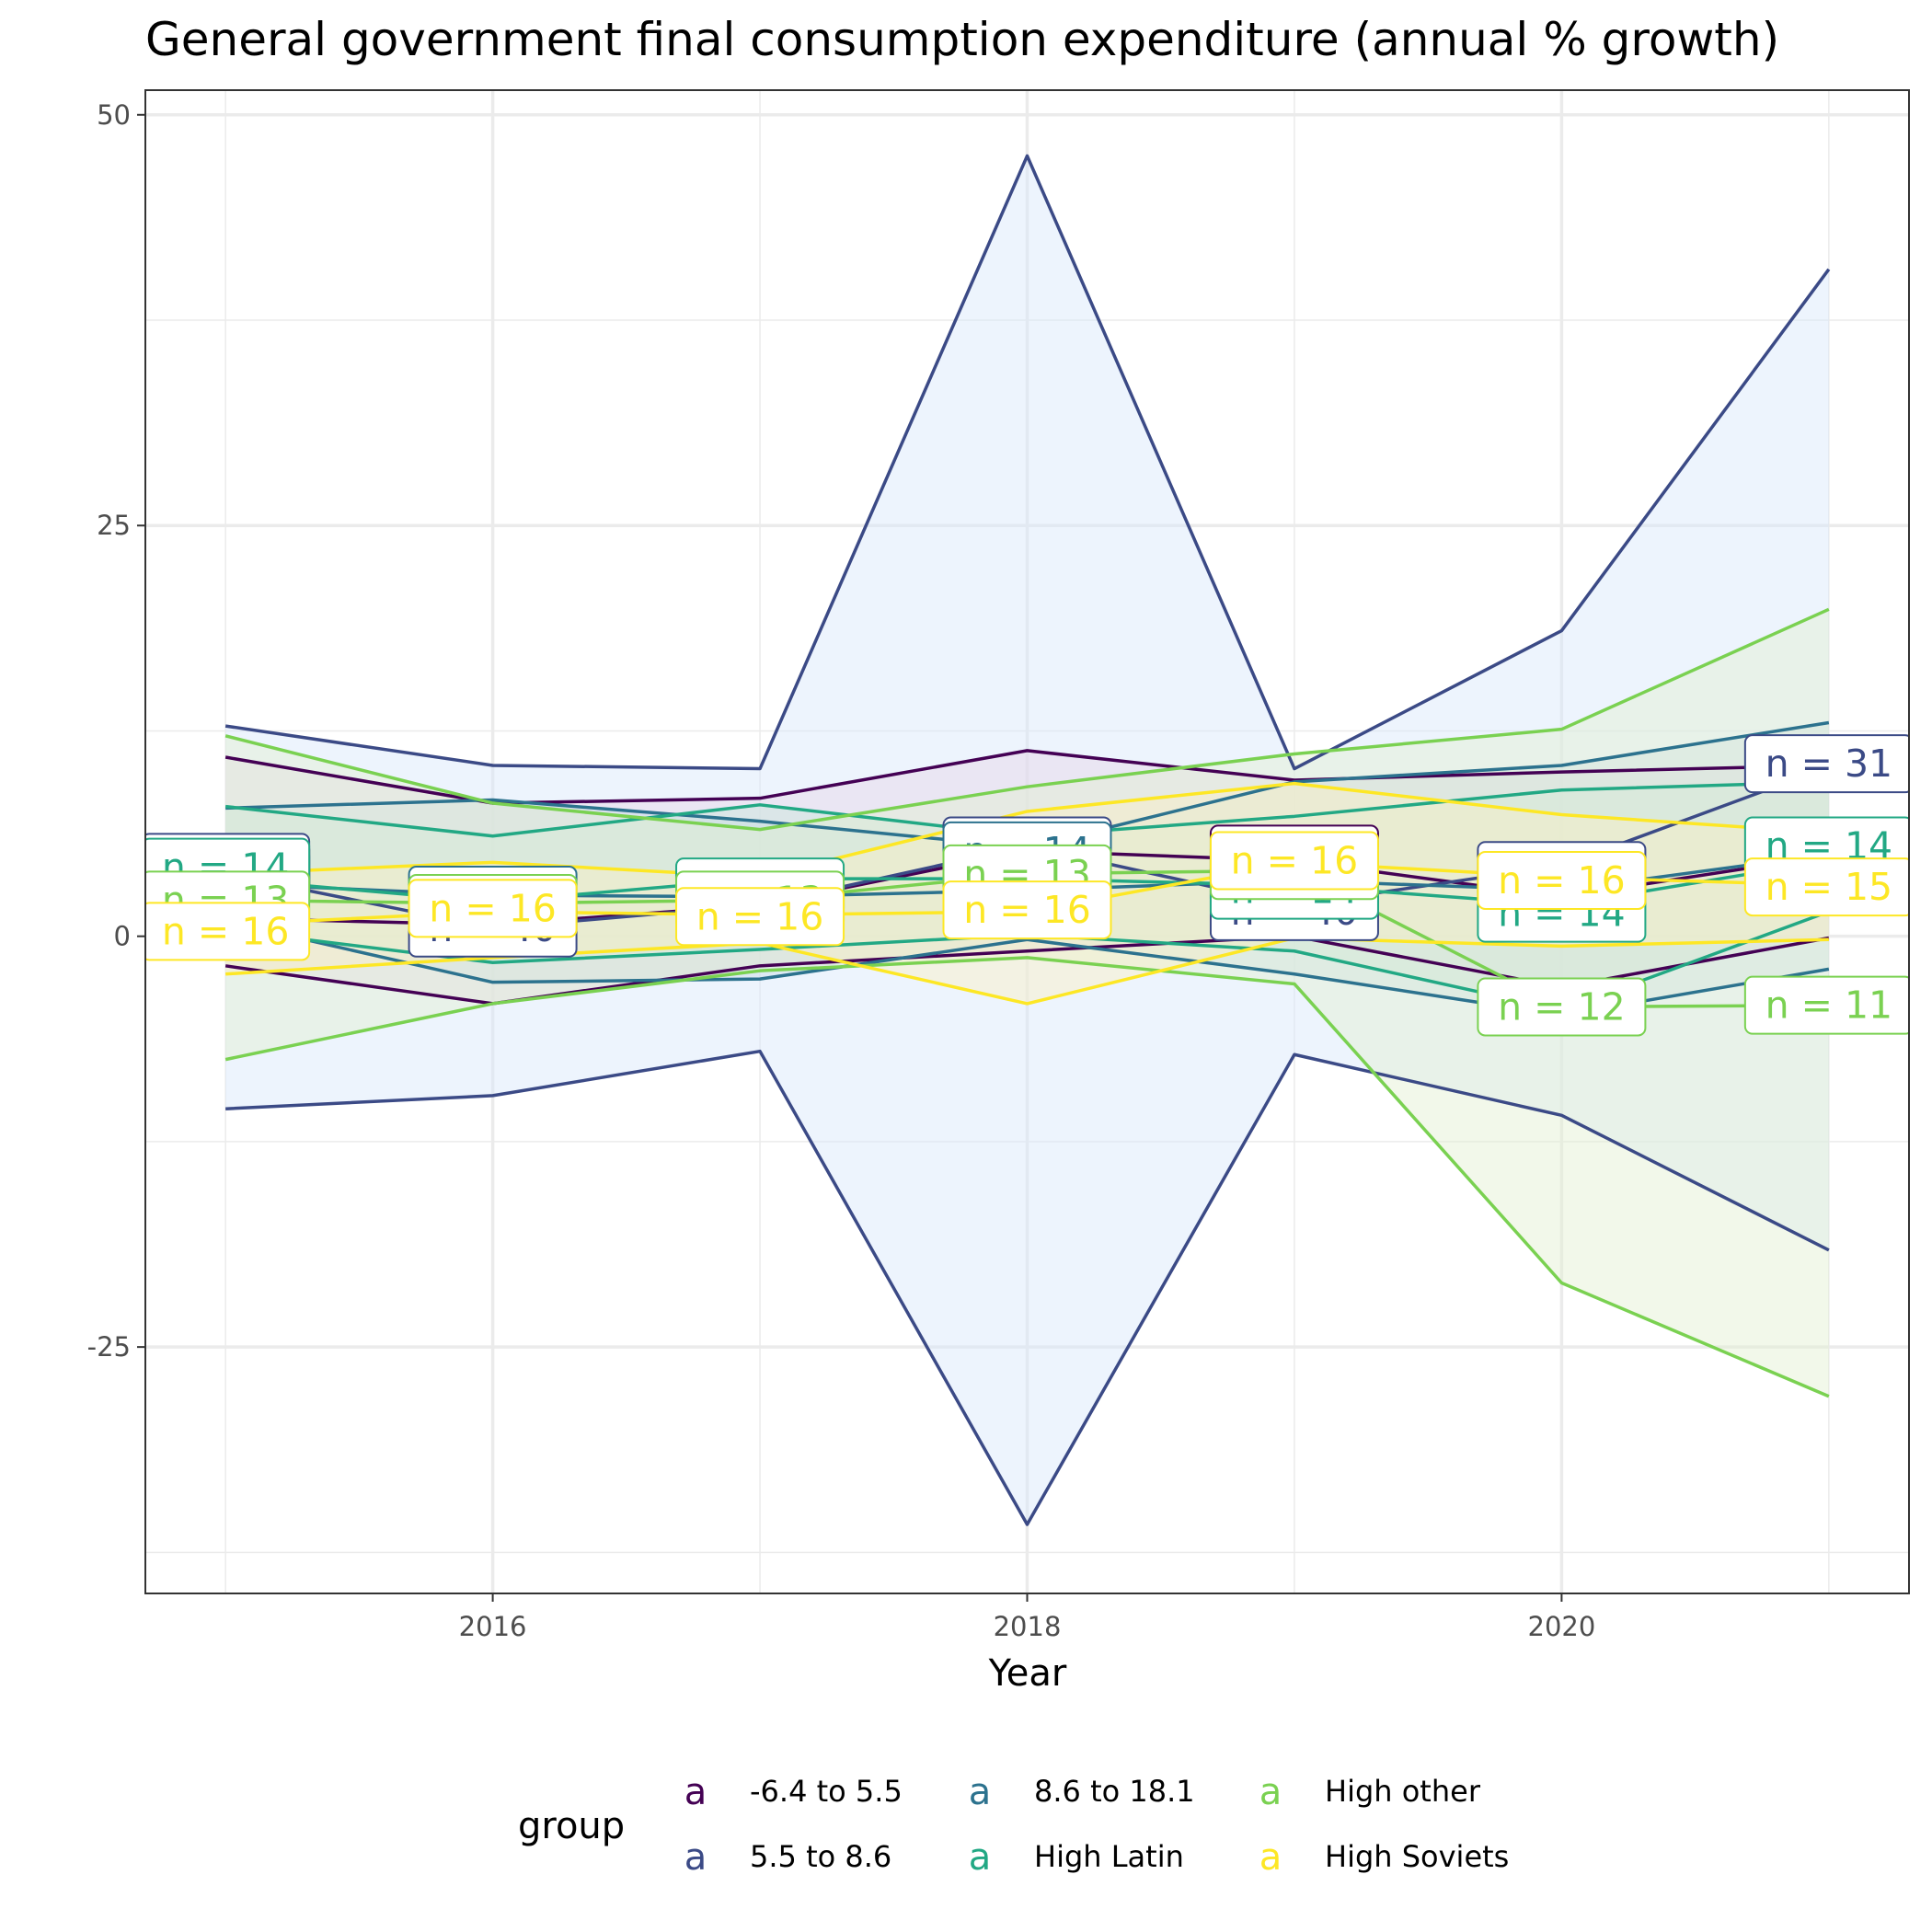 This screenshot has height=1932, width=1932. What do you see at coordinates (980, 1792) in the screenshot?
I see `legend-key-2: a` at bounding box center [980, 1792].